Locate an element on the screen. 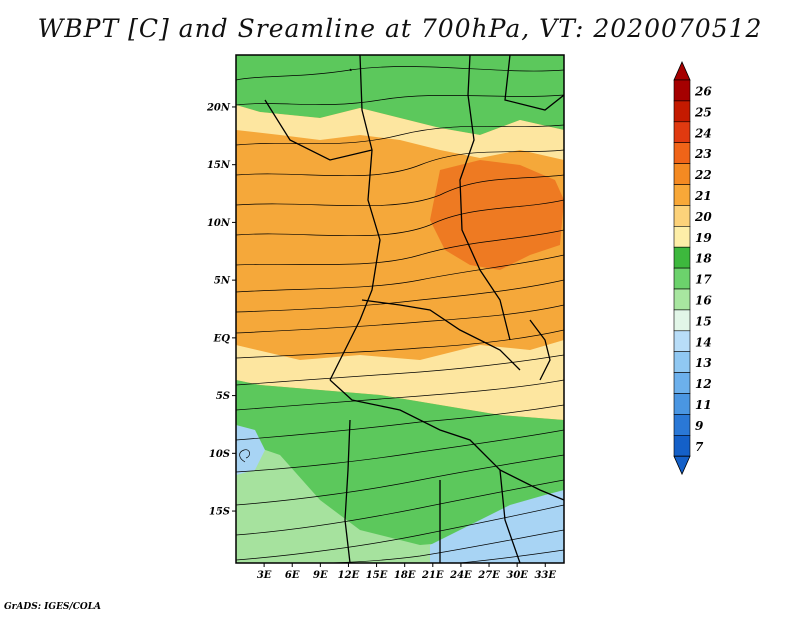  region-north-yellow is located at coordinates (400, 132).